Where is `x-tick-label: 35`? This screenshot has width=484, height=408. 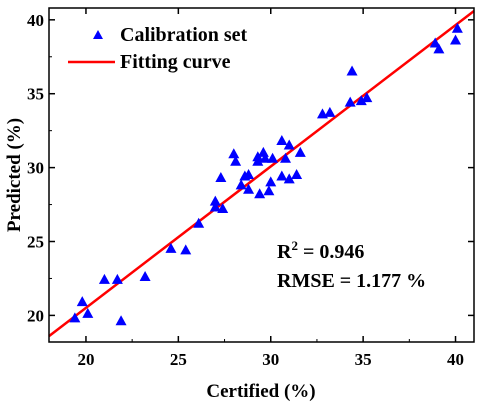 x-tick-label: 35 is located at coordinates (363, 359).